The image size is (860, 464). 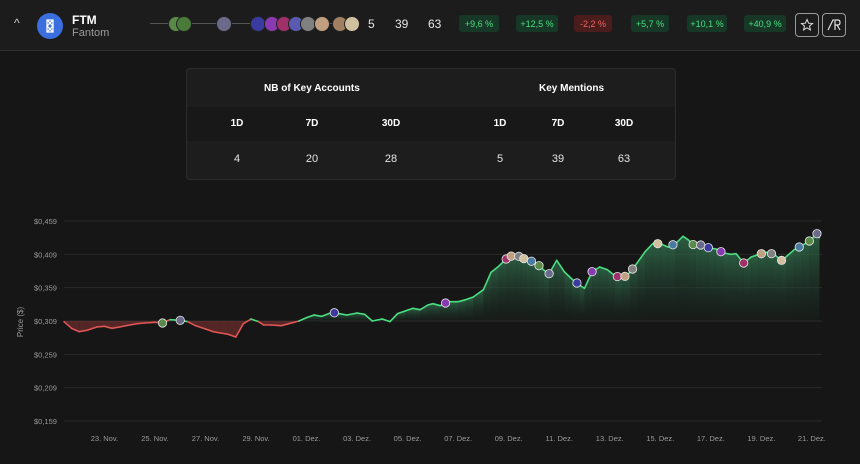 What do you see at coordinates (371, 24) in the screenshot?
I see `key-accounts-count: 5` at bounding box center [371, 24].